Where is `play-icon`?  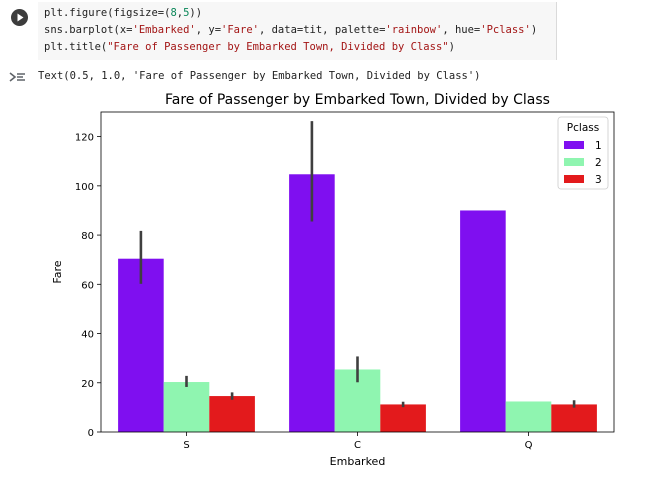 play-icon is located at coordinates (20, 17).